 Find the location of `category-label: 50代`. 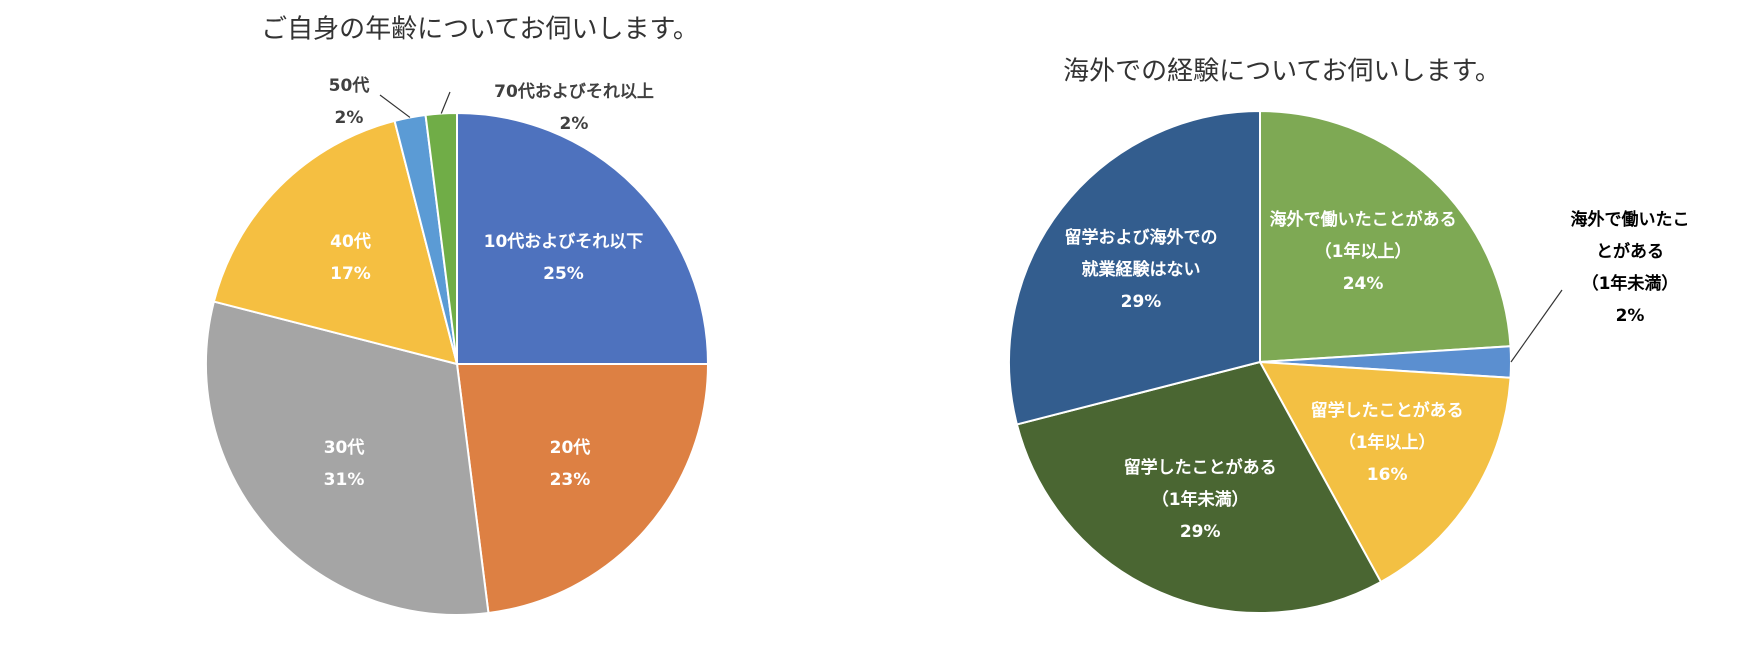

category-label: 50代 is located at coordinates (349, 86).